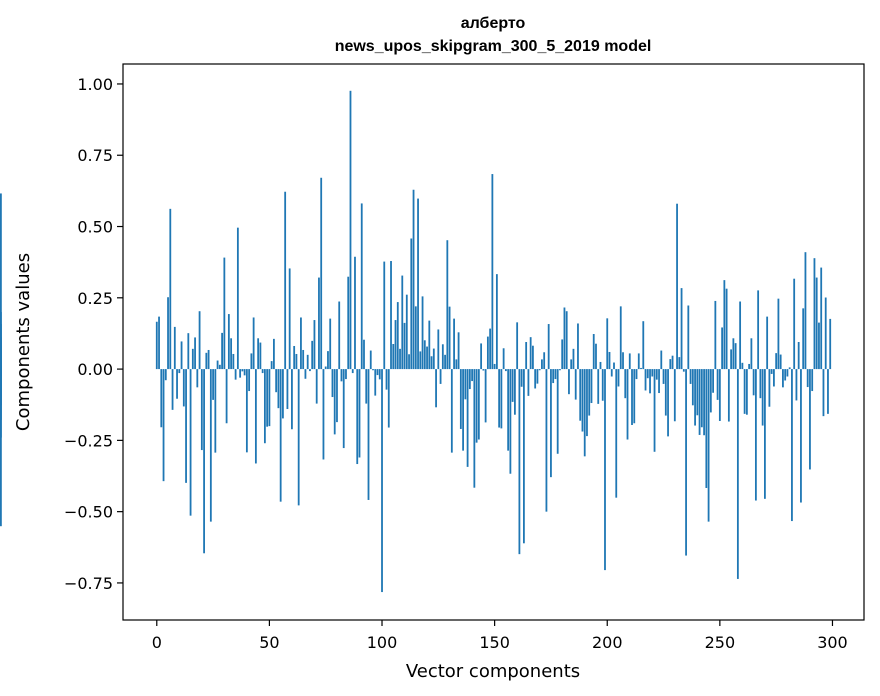 This screenshot has height=696, width=880. I want to click on y-tick-label: −0.50, so click(88, 512).